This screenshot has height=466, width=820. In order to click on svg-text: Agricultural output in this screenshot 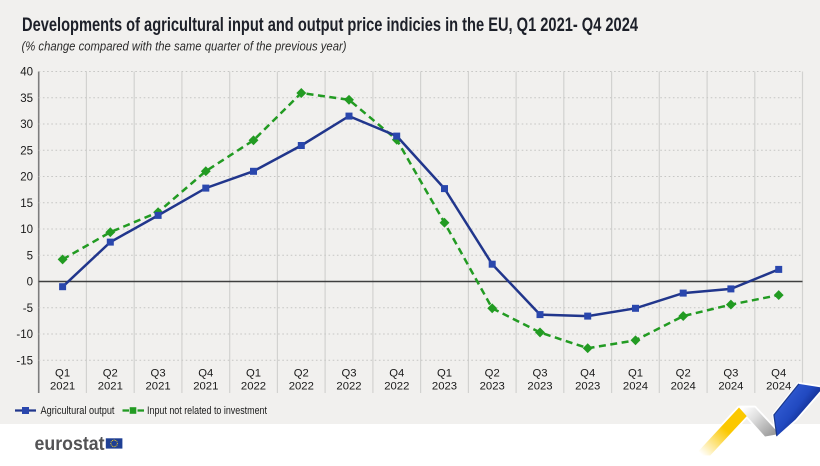, I will do `click(78, 411)`.